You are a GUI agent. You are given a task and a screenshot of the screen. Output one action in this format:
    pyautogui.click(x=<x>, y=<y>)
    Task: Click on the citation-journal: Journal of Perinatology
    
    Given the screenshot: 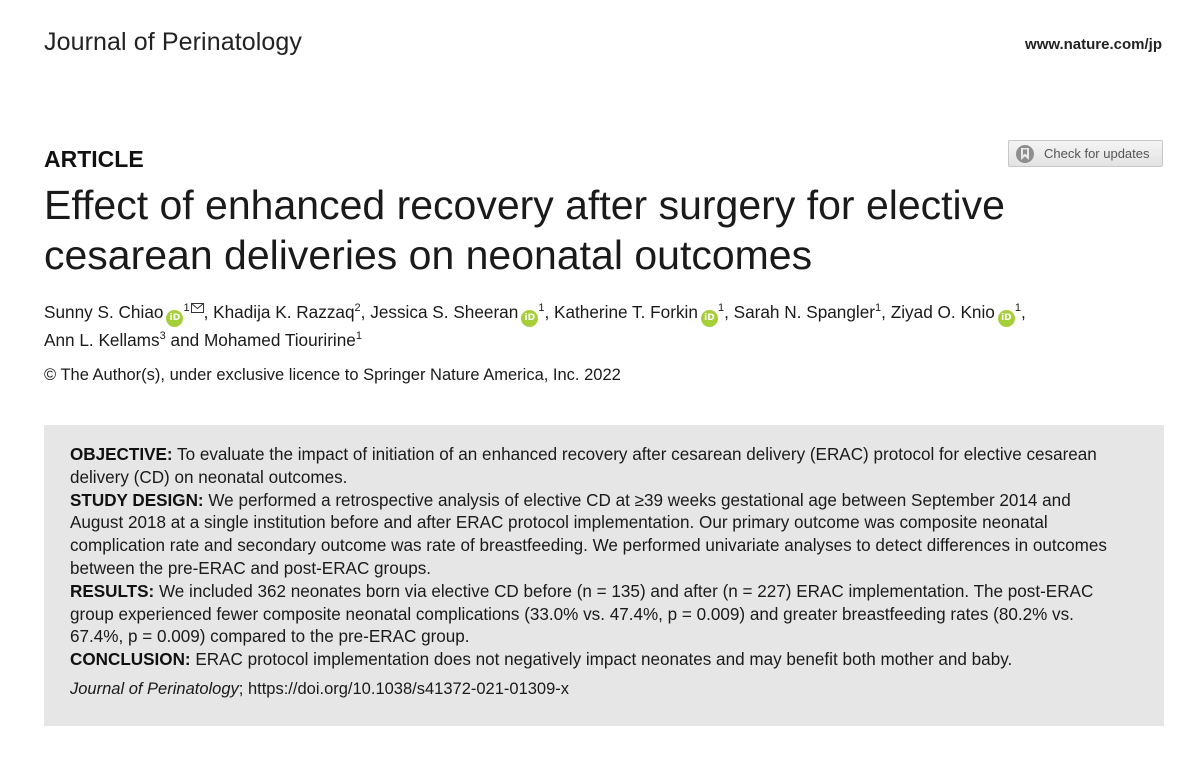 What is the action you would take?
    pyautogui.click(x=154, y=688)
    